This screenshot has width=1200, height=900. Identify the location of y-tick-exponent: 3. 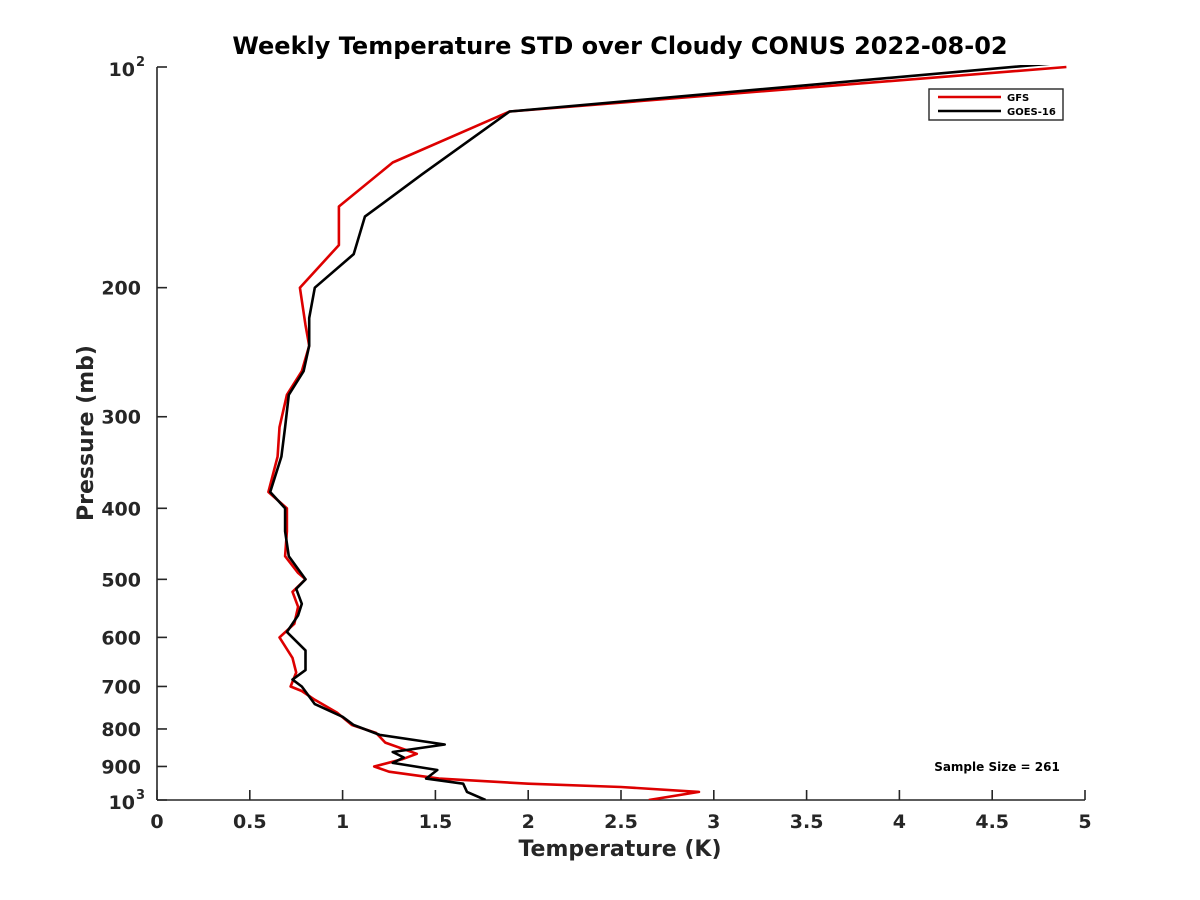
(140, 795).